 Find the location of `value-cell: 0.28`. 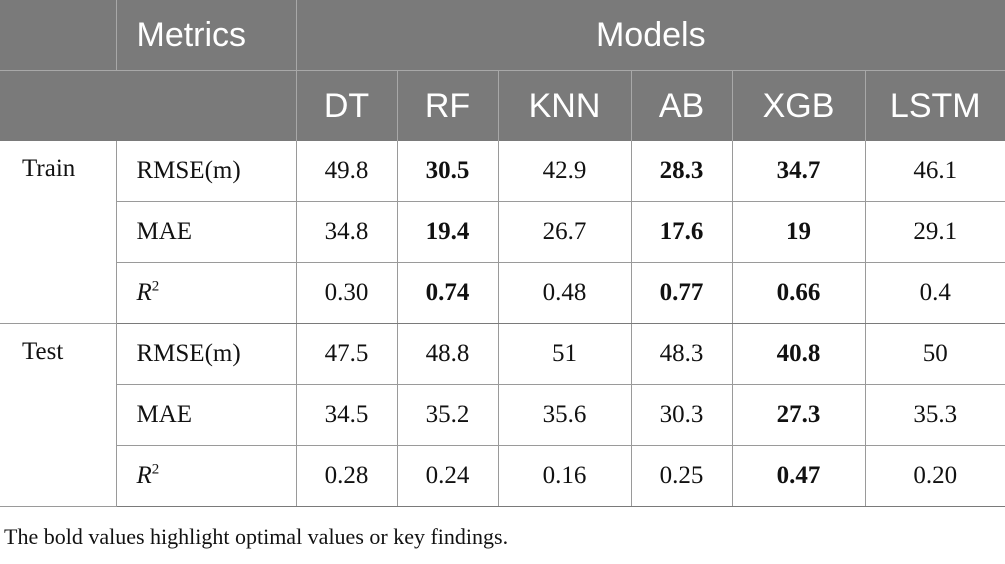

value-cell: 0.28 is located at coordinates (346, 476).